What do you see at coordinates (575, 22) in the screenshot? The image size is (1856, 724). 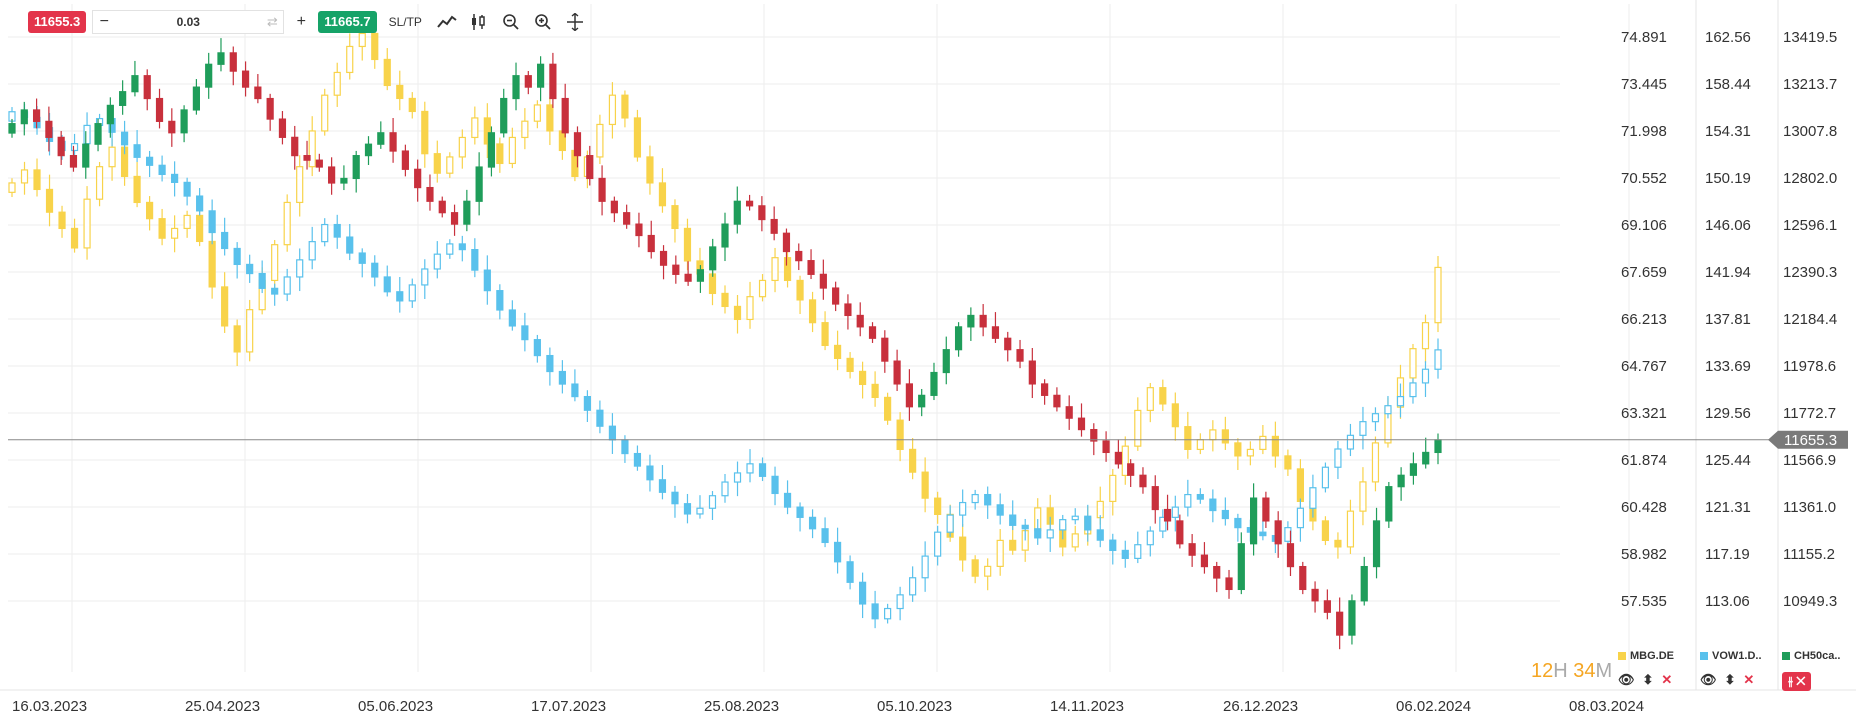 I see `crosshair-move-icon` at bounding box center [575, 22].